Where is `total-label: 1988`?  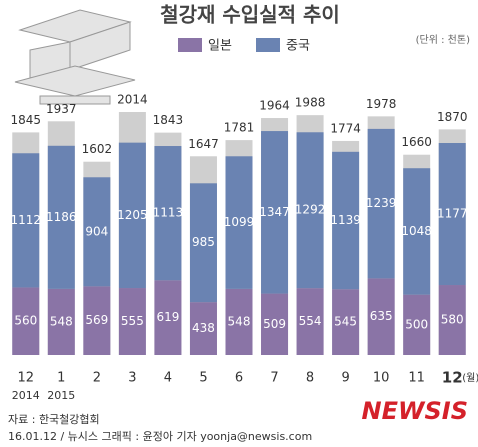
total-label: 1988 is located at coordinates (310, 103).